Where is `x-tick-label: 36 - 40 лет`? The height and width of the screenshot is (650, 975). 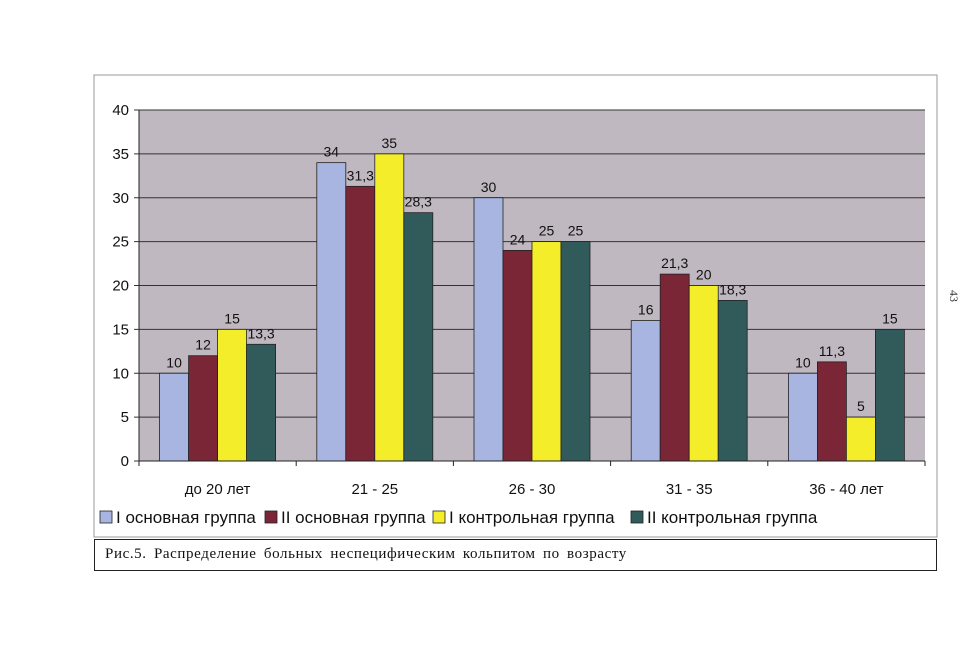 x-tick-label: 36 - 40 лет is located at coordinates (846, 489).